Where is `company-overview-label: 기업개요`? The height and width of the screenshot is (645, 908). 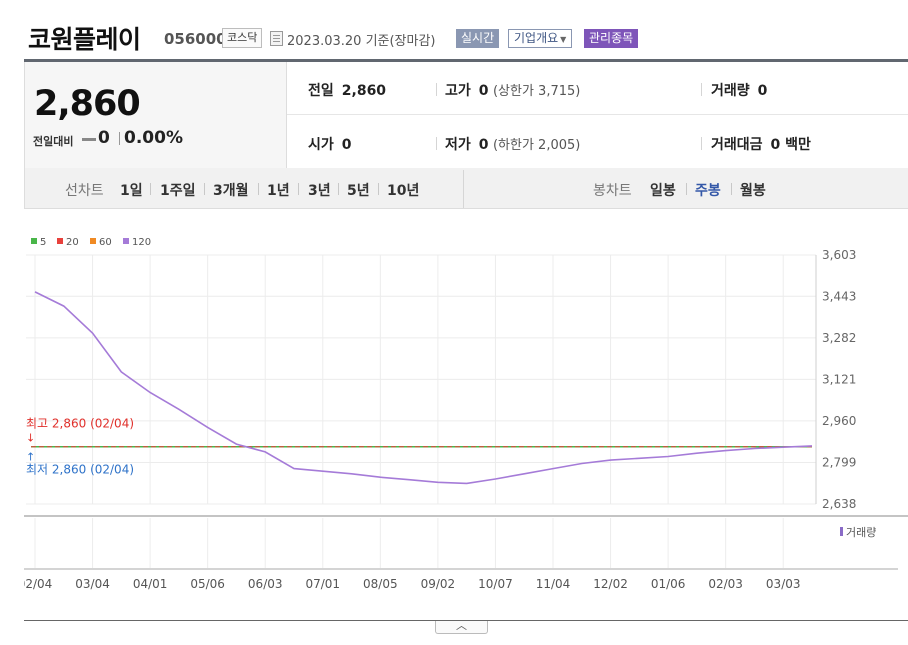 company-overview-label: 기업개요 is located at coordinates (536, 38).